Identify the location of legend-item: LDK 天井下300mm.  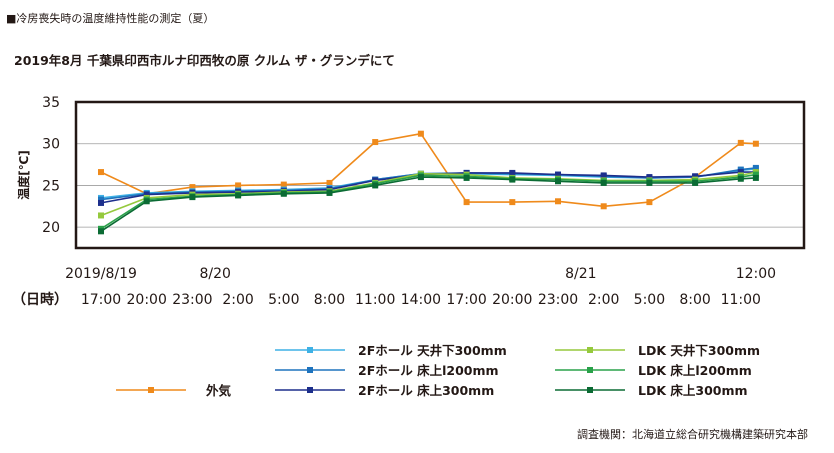
(657, 350).